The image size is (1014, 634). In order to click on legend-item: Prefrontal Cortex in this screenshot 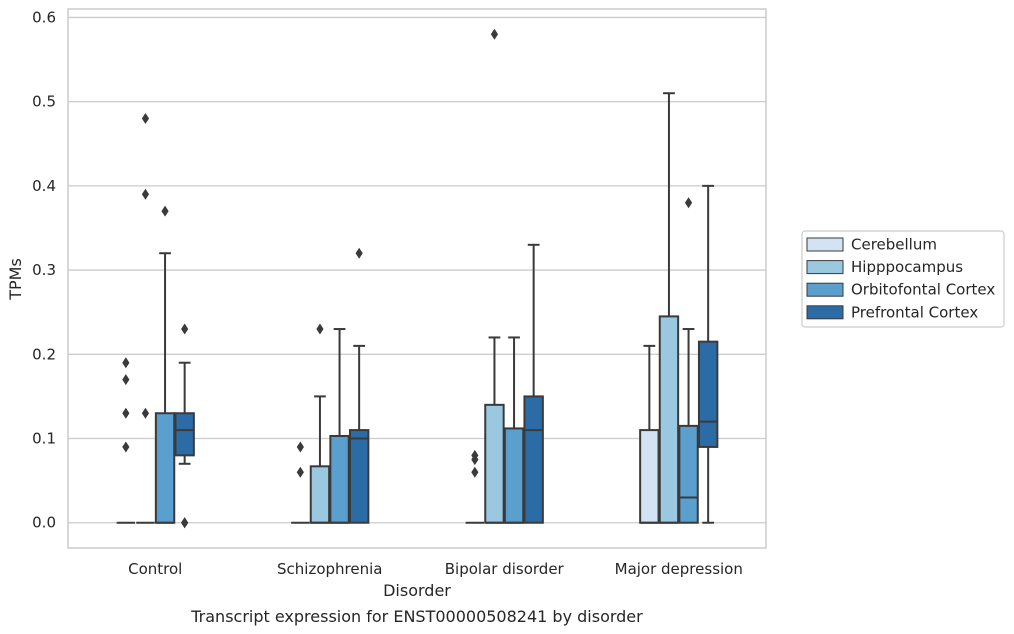, I will do `click(892, 312)`.